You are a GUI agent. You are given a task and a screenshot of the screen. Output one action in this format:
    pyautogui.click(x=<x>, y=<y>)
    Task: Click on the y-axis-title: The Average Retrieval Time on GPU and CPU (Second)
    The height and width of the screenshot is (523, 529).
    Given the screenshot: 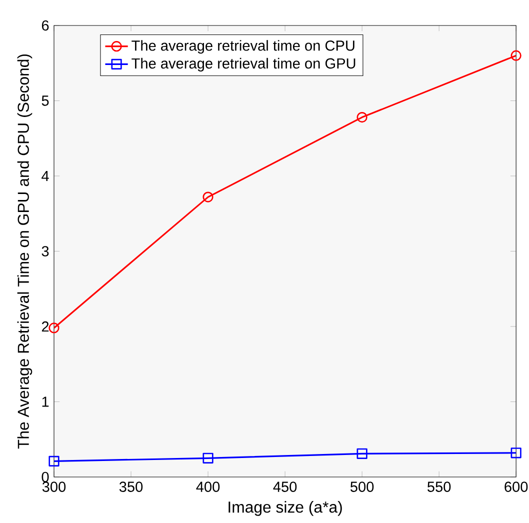 What is the action you would take?
    pyautogui.click(x=24, y=251)
    